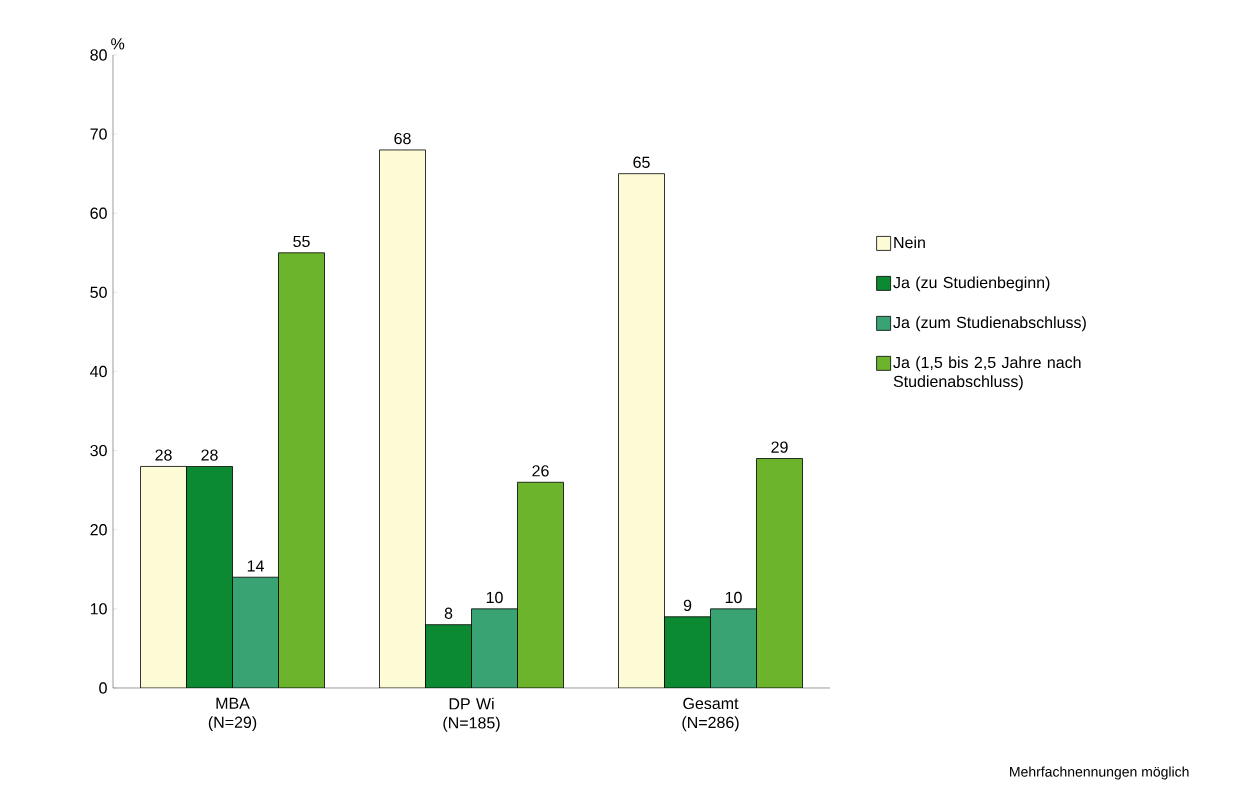  I want to click on data-label: 14, so click(255, 566).